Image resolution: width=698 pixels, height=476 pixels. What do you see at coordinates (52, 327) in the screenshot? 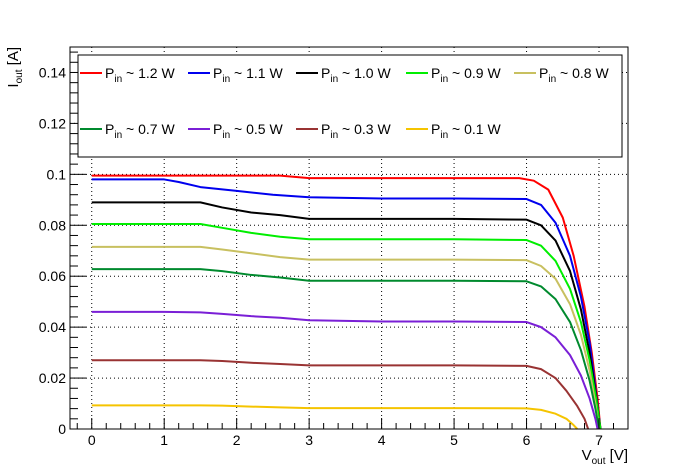
I see `y-tick-label: 0.04` at bounding box center [52, 327].